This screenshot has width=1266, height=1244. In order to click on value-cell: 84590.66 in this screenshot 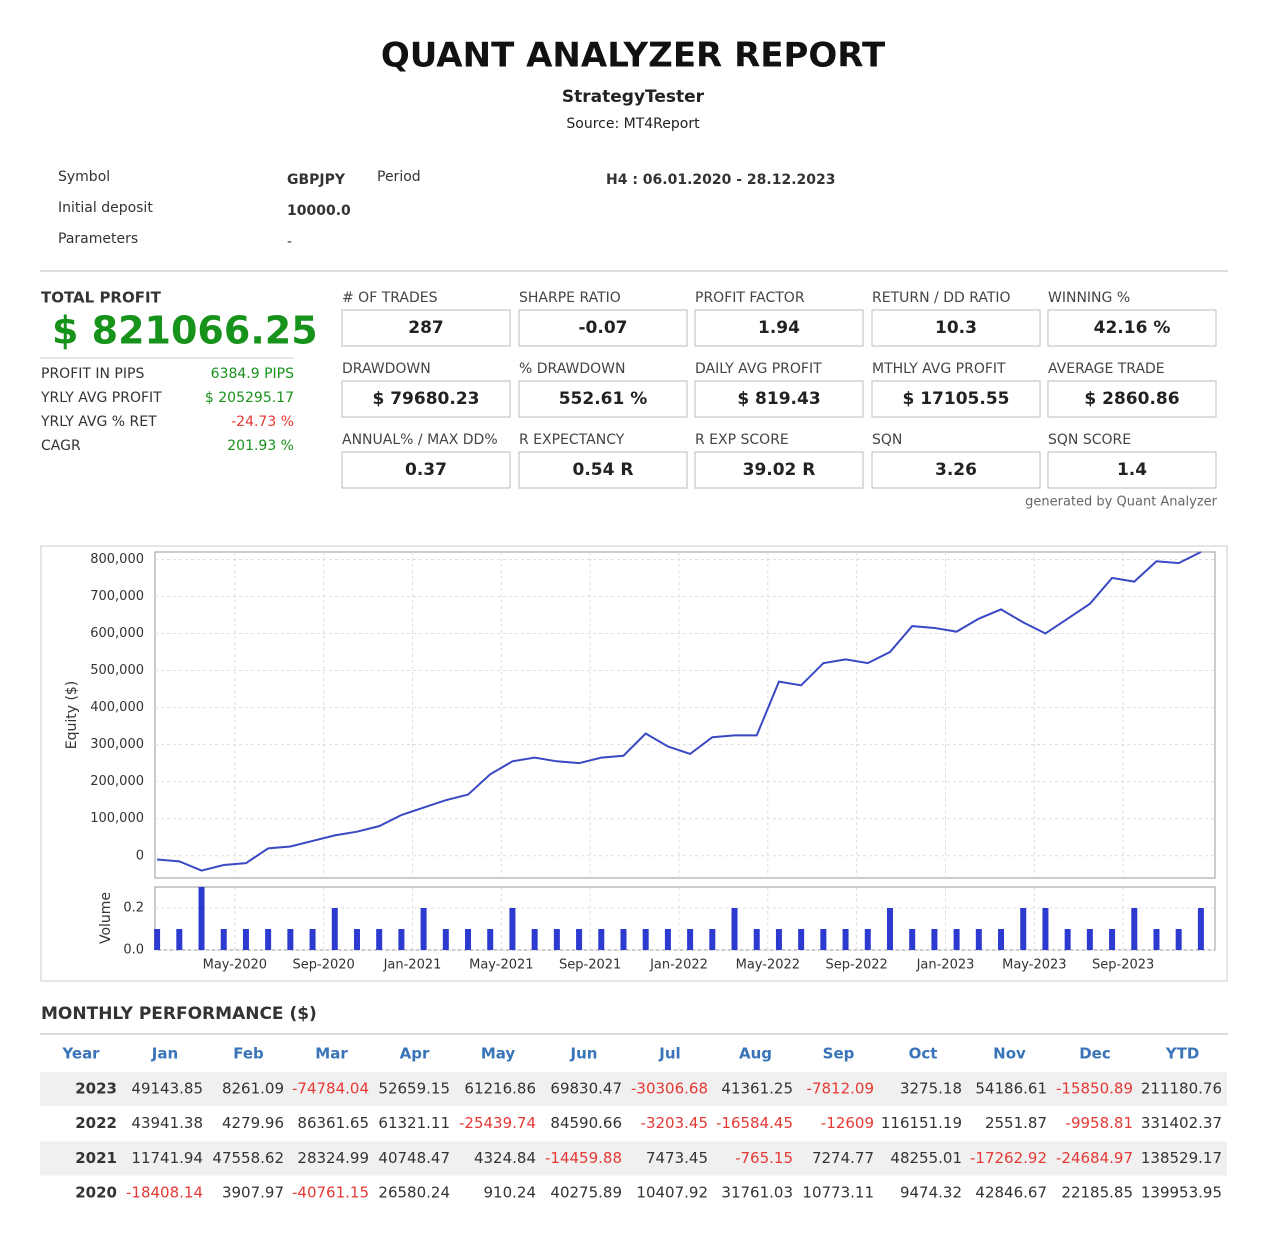, I will do `click(586, 1123)`.